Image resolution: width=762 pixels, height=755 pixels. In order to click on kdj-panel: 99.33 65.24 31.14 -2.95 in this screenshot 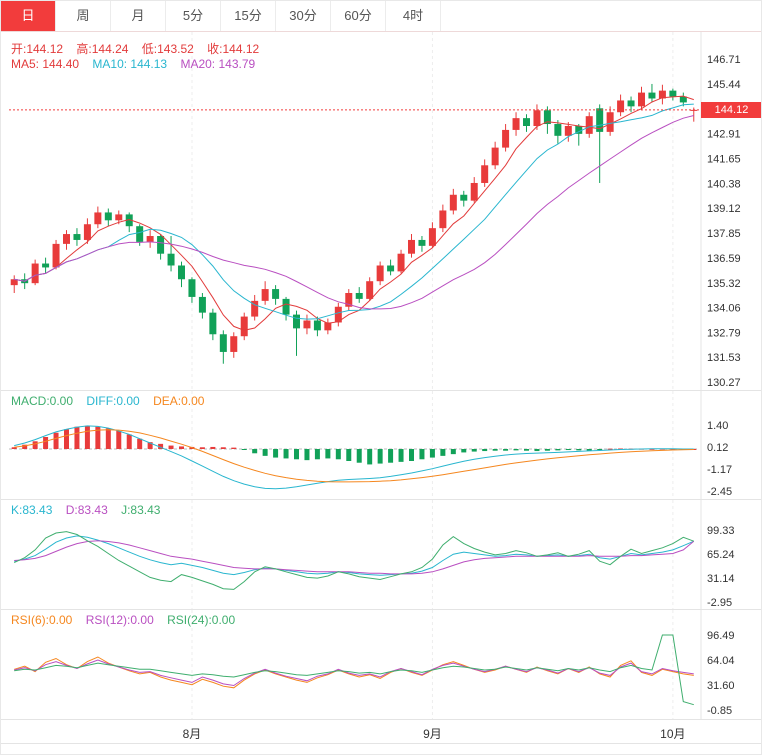, I will do `click(381, 554)`.